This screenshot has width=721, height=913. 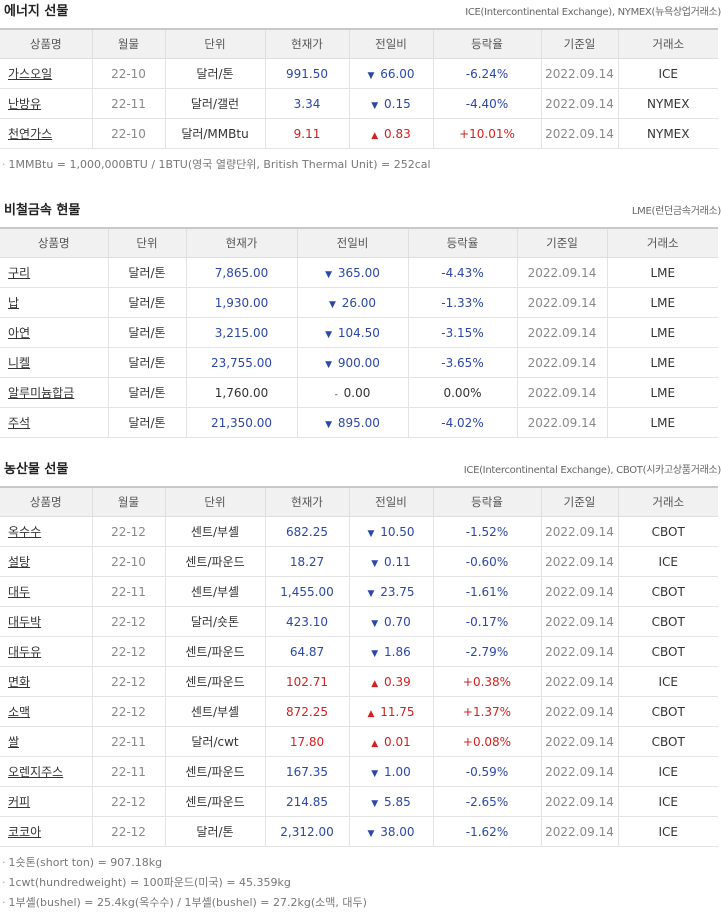 What do you see at coordinates (46, 621) in the screenshot?
I see `commodity-name-cell: 대두박` at bounding box center [46, 621].